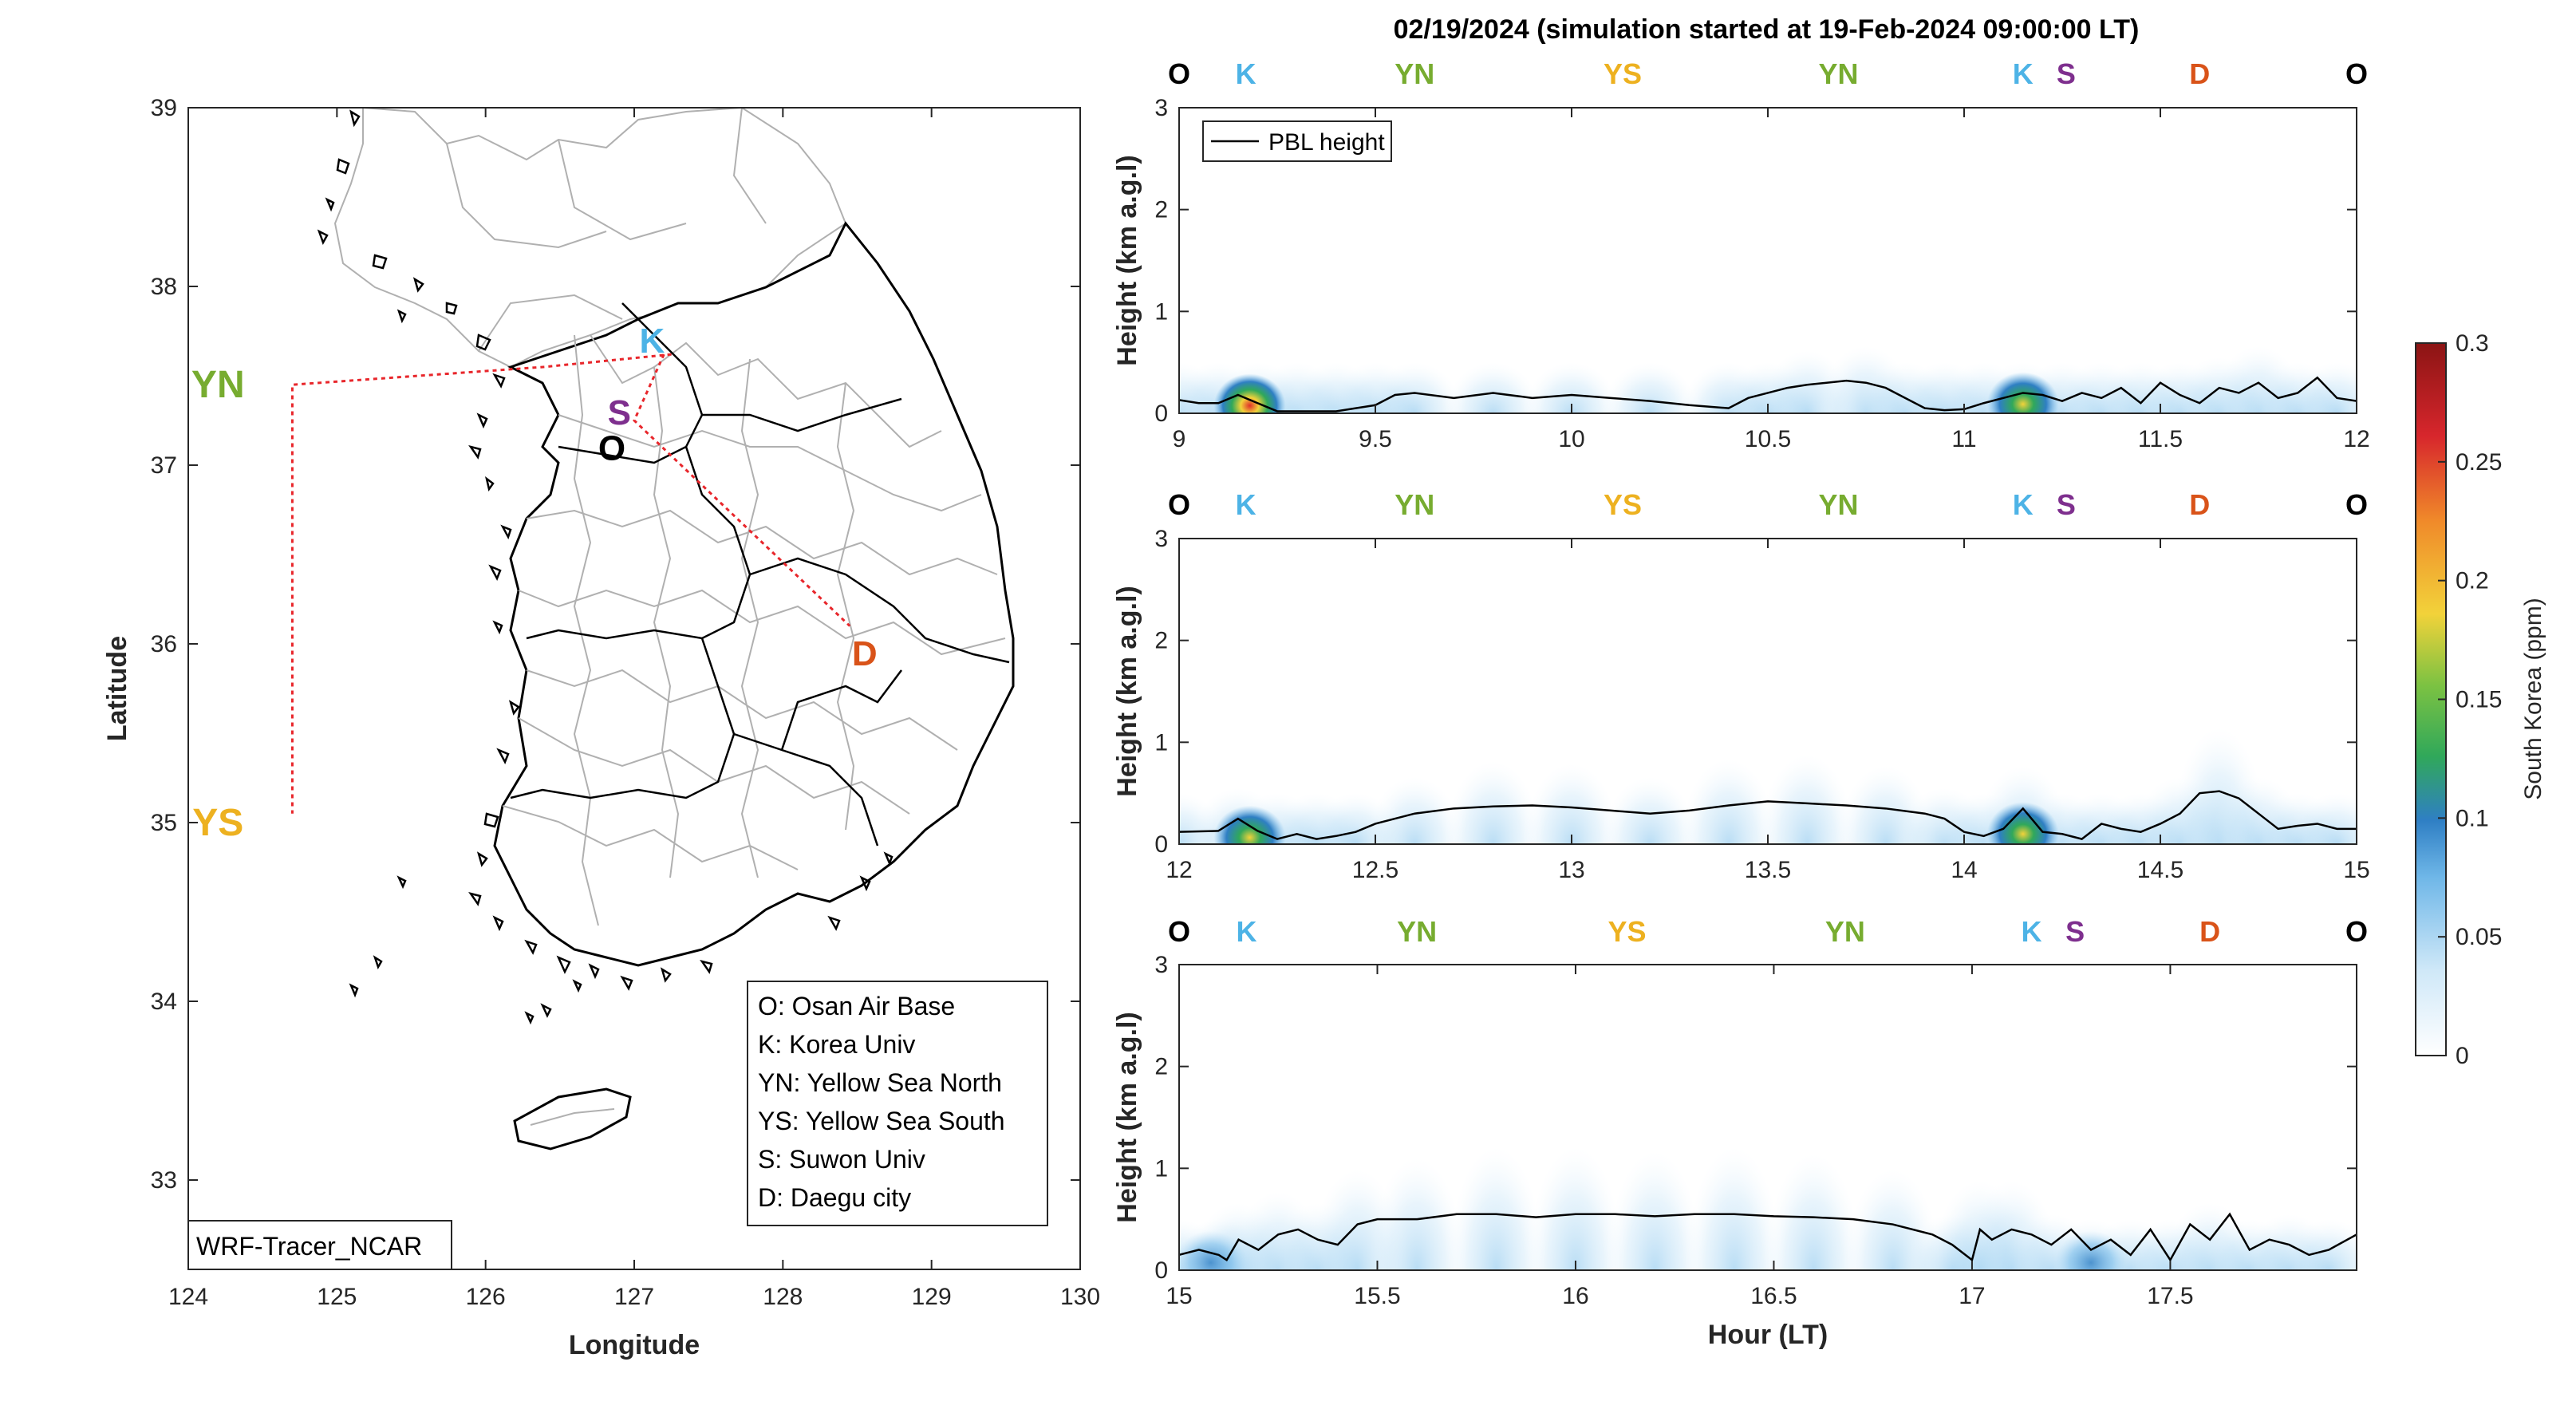 This screenshot has width=2576, height=1413. What do you see at coordinates (1972, 1296) in the screenshot?
I see `panel-xtick-label: 17` at bounding box center [1972, 1296].